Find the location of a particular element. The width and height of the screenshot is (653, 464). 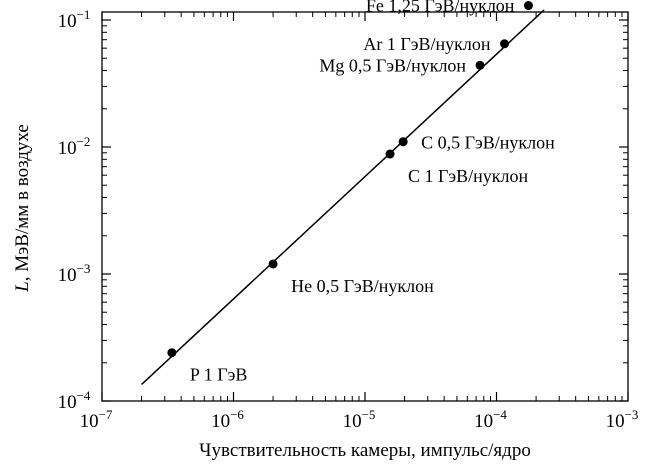

data-point-label: C 1 ГэВ/нуклон is located at coordinates (468, 176).